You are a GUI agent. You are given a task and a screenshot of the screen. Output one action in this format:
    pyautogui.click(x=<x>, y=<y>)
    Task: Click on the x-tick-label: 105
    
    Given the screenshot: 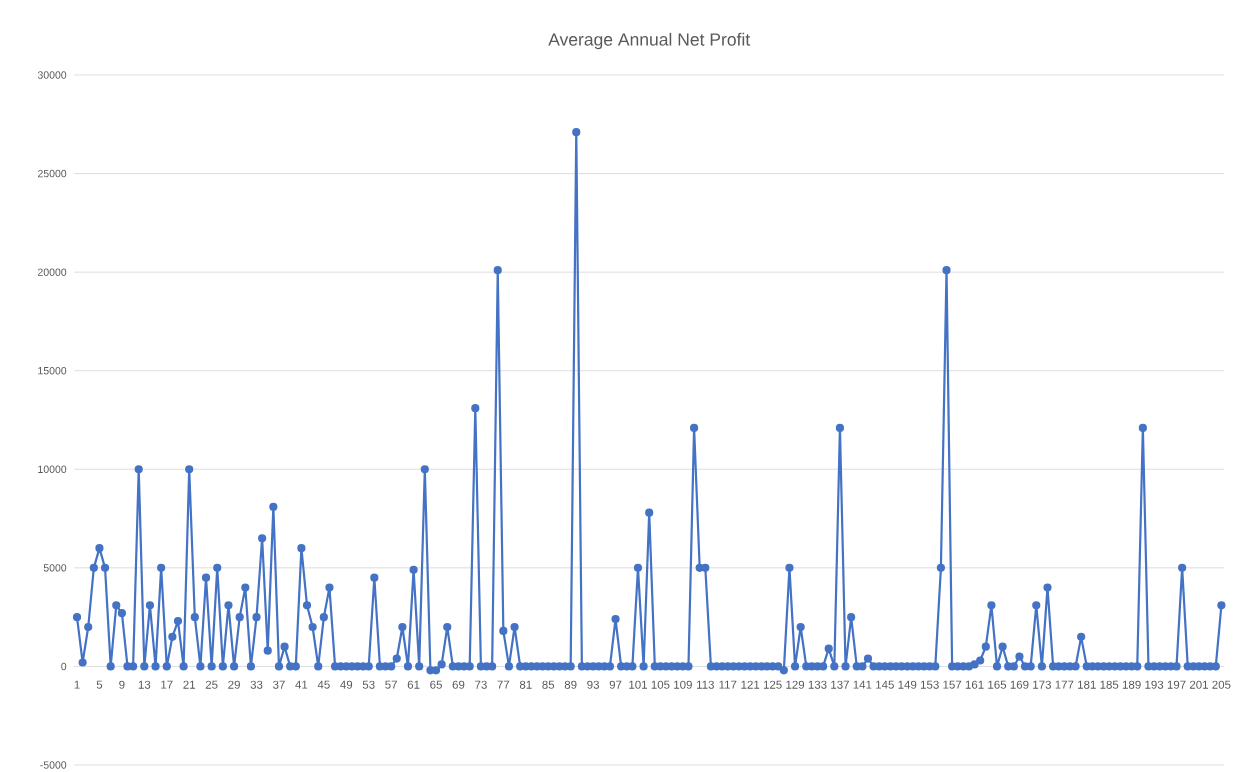 What is the action you would take?
    pyautogui.click(x=660, y=684)
    